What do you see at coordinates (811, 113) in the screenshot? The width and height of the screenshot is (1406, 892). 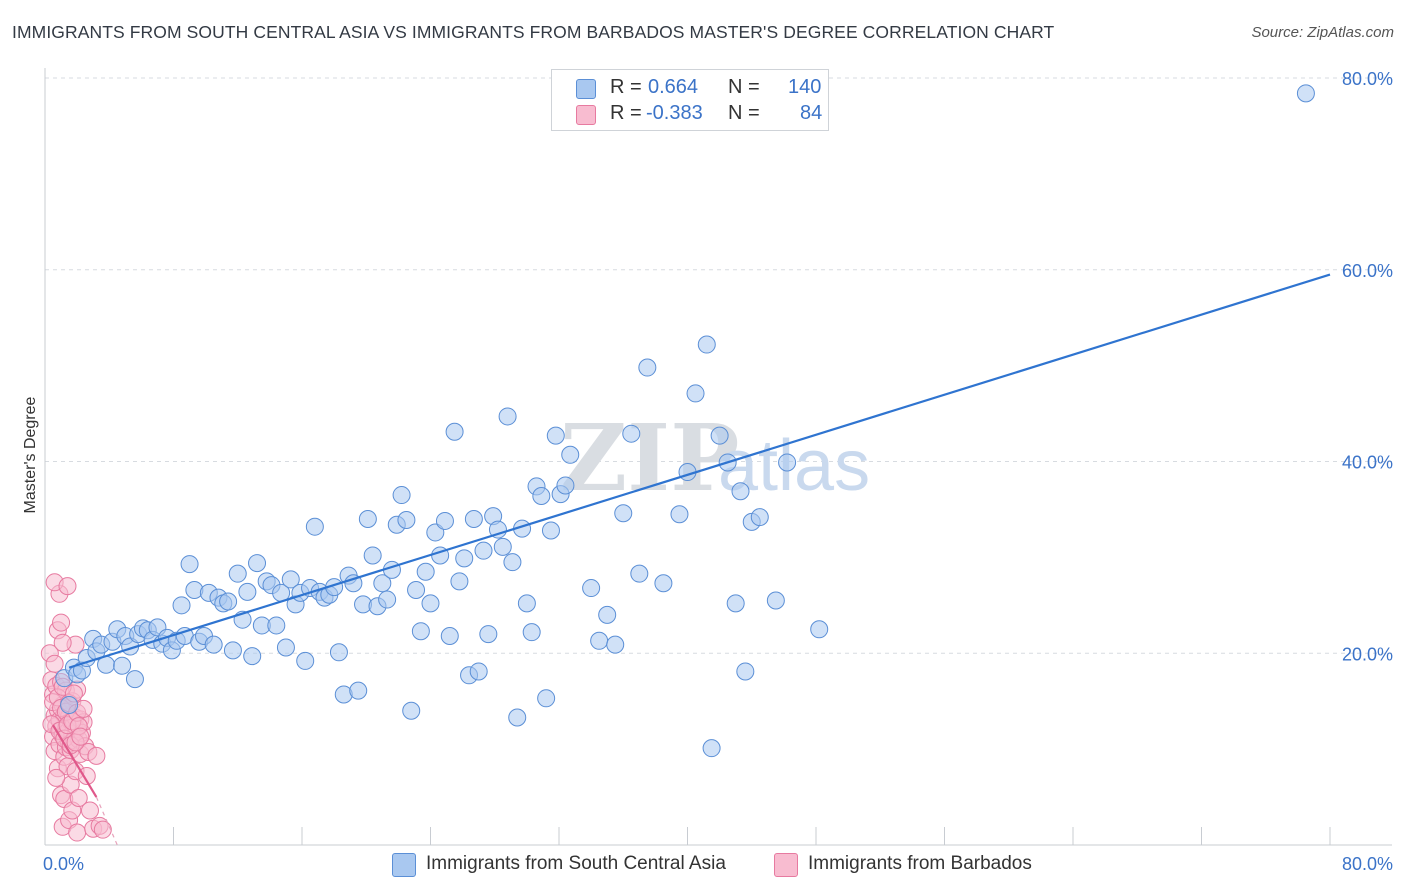 I see `legend-n-value: 84` at bounding box center [811, 113].